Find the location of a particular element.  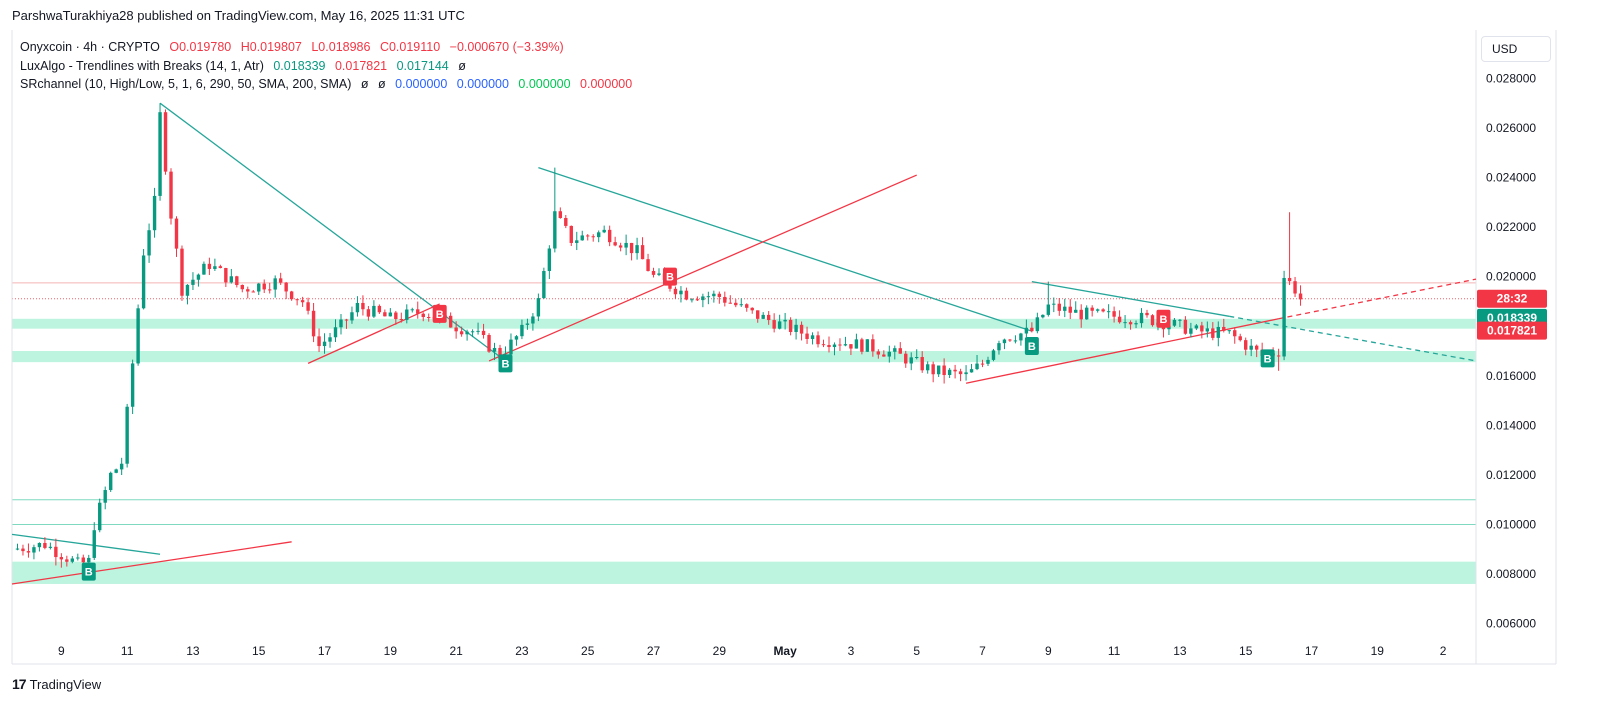

x-tick-label: 3 is located at coordinates (851, 651).